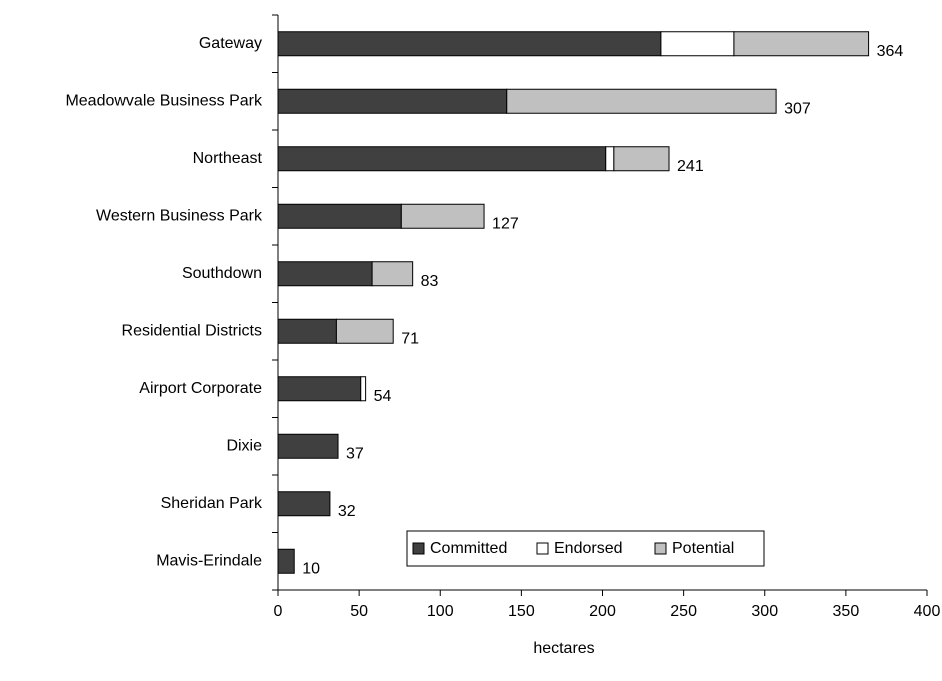  Describe the element at coordinates (846, 611) in the screenshot. I see `x-tick-label: 350` at that location.